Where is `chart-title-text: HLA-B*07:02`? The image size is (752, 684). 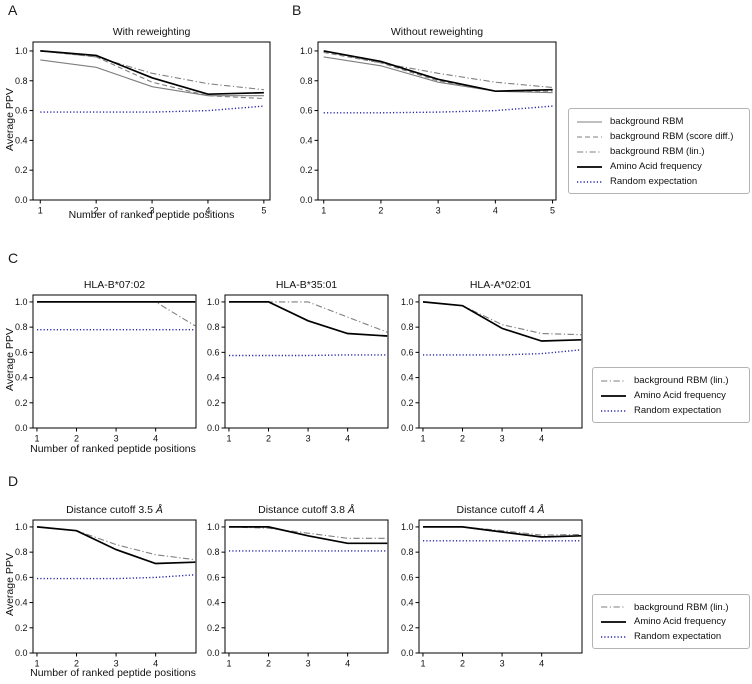
chart-title-text: HLA-B*07:02 is located at coordinates (114, 285).